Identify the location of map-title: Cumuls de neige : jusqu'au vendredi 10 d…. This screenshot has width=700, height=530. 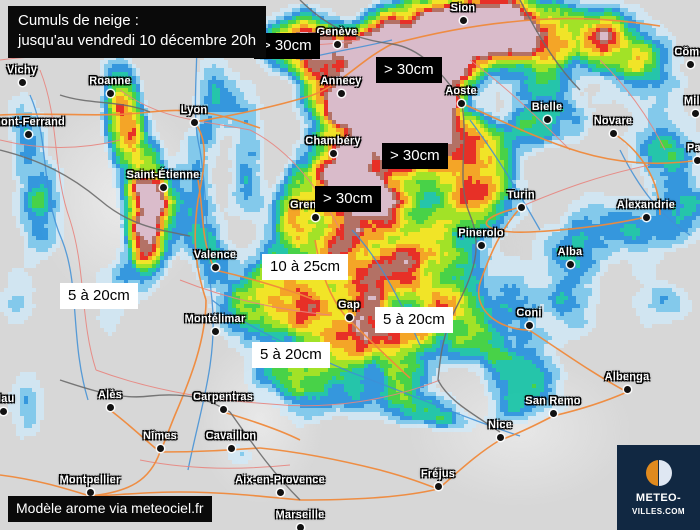
(137, 32).